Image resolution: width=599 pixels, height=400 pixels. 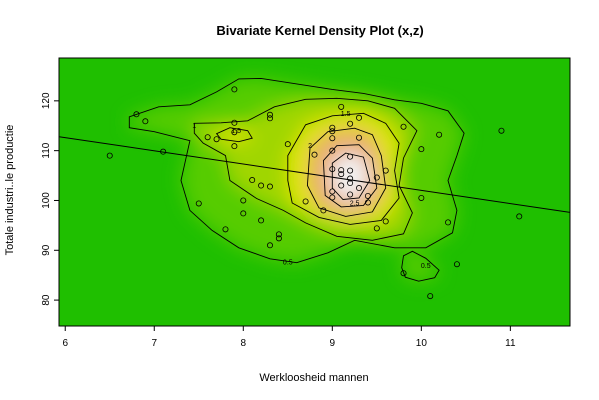 What do you see at coordinates (154, 343) in the screenshot?
I see `x-tick-label: 7` at bounding box center [154, 343].